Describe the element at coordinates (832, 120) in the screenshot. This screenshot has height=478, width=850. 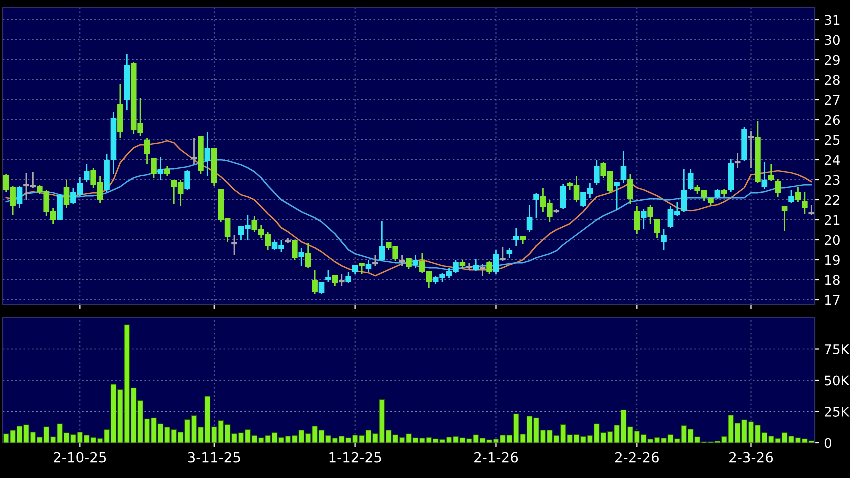
I see `y-tick-label: 26` at that location.